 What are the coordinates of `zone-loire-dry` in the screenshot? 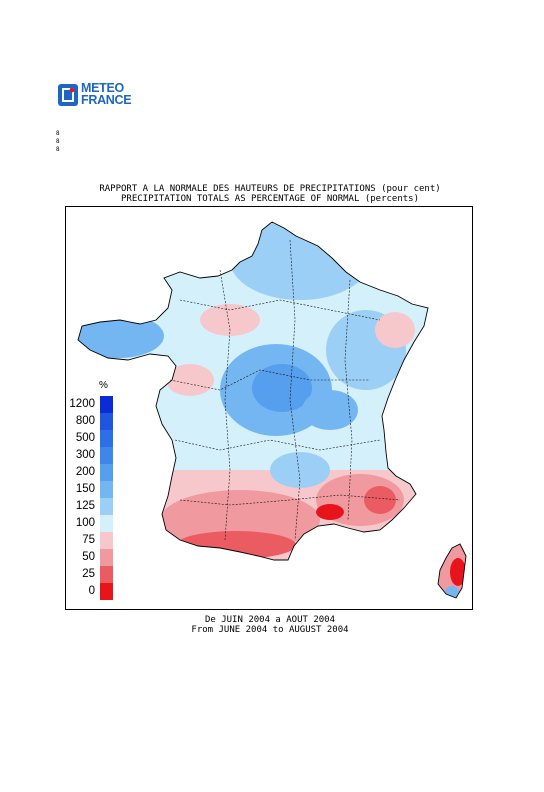 It's located at (190, 380).